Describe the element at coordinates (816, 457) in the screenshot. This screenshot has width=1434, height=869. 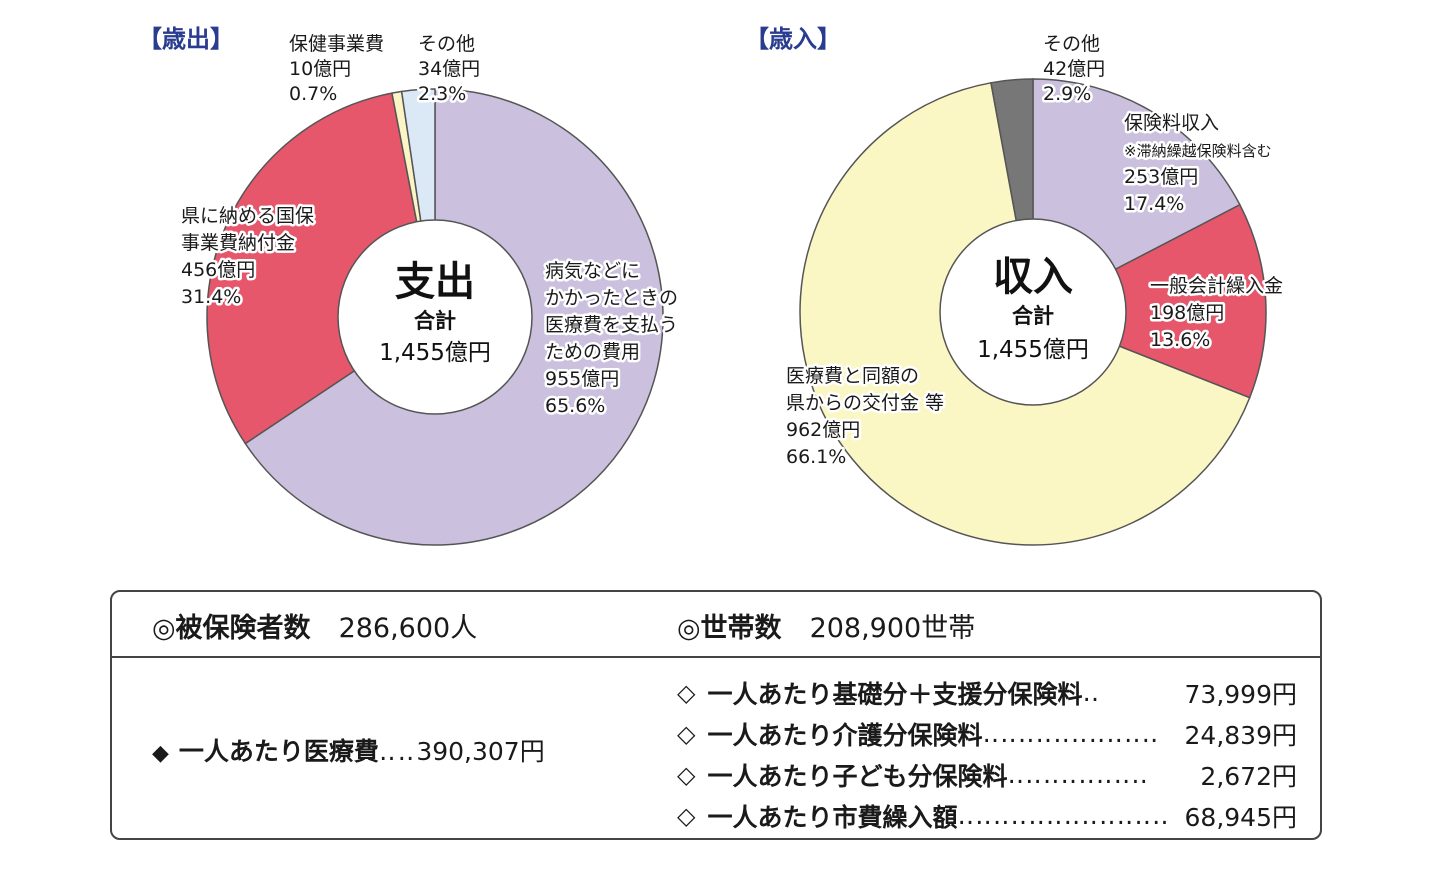
I see `revenue-prefecture-label-line-3: 66.1%` at that location.